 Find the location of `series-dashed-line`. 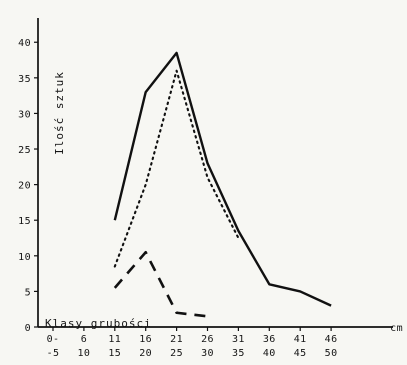

series-dashed-line is located at coordinates (161, 284).